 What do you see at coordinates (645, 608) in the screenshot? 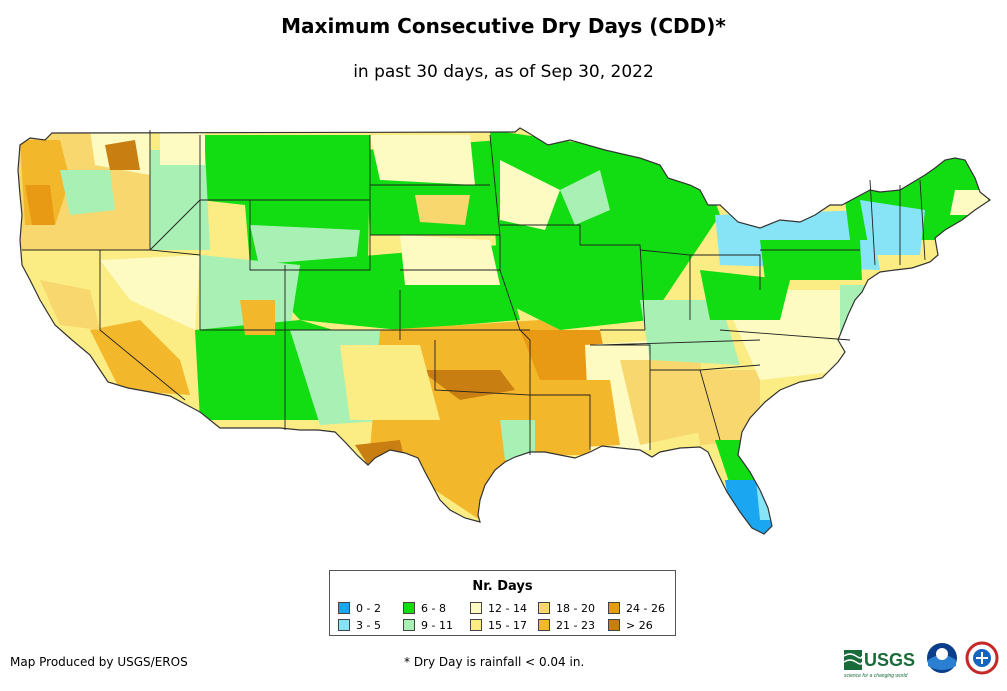
I see `legend-label: 24 - 26` at bounding box center [645, 608].